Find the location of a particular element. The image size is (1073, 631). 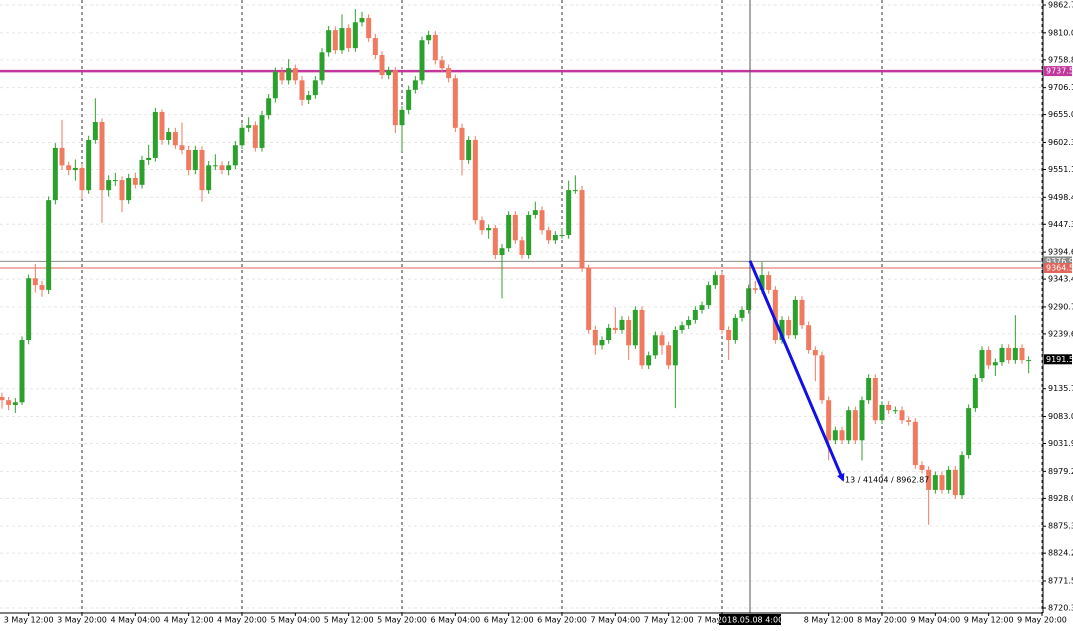

y-tick-label: 8720.3 is located at coordinates (1060, 608).